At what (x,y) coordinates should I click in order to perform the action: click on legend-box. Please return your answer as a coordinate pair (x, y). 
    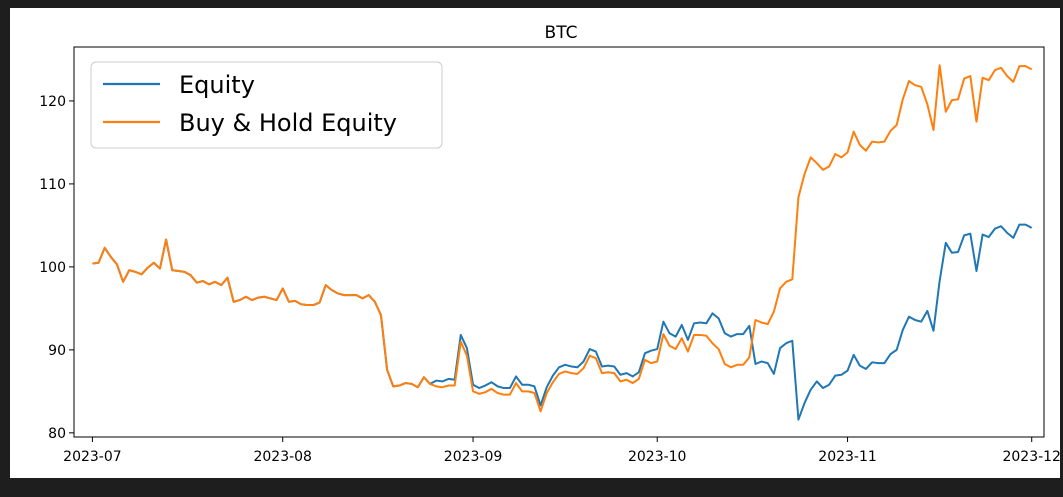
    Looking at the image, I should click on (266, 105).